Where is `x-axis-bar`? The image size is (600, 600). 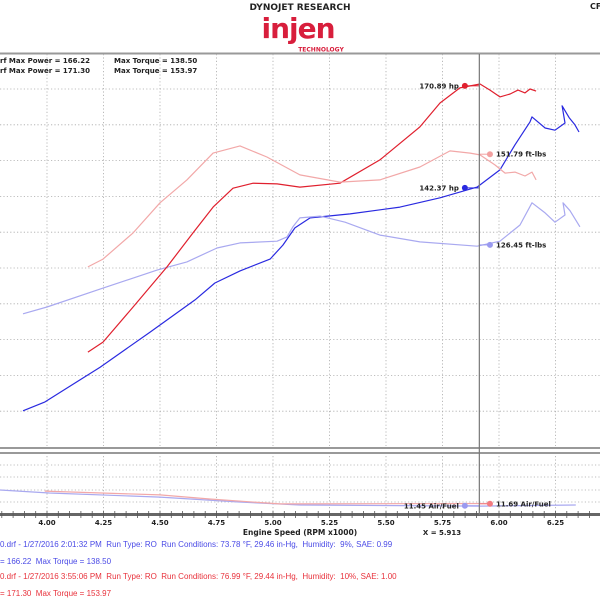 x-axis-bar is located at coordinates (300, 514).